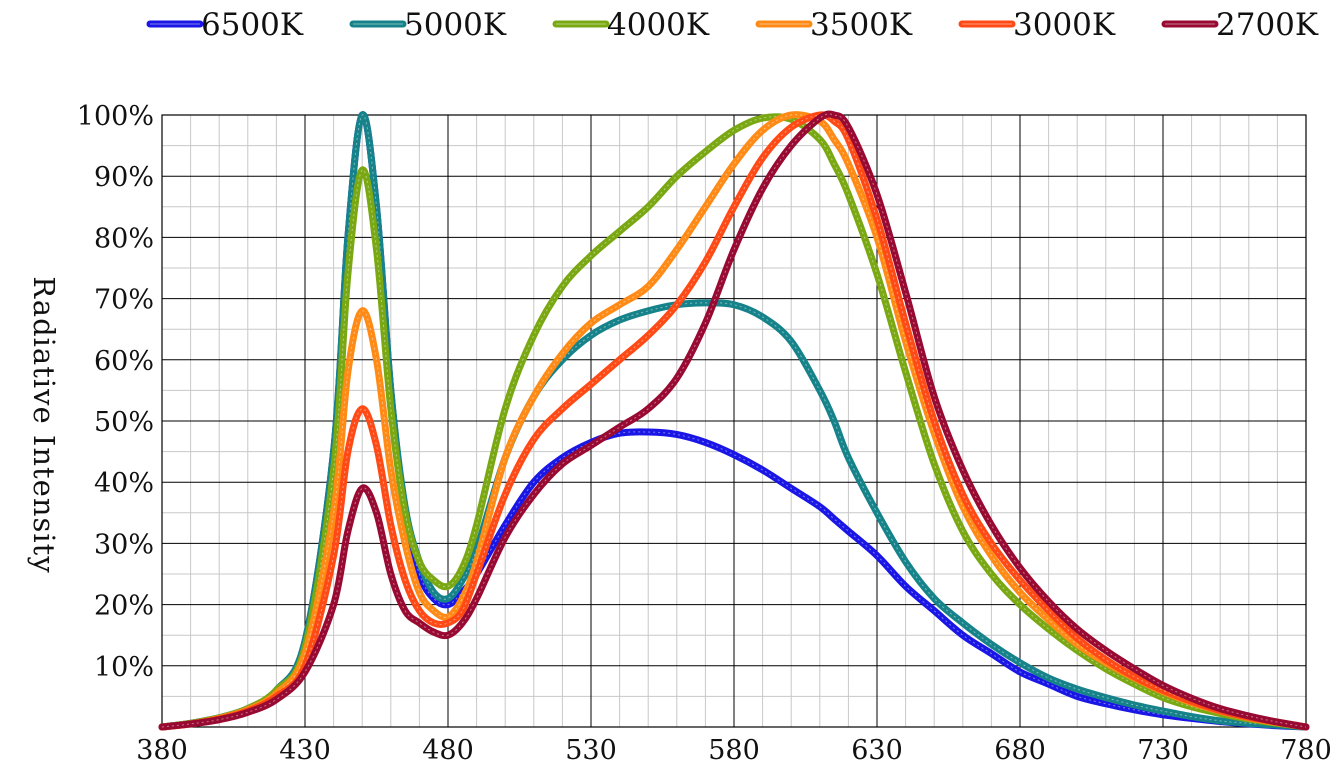 The height and width of the screenshot is (763, 1330). I want to click on x-tick-labels: 380 430 480 530 580 630 680 730 780, so click(733, 749).